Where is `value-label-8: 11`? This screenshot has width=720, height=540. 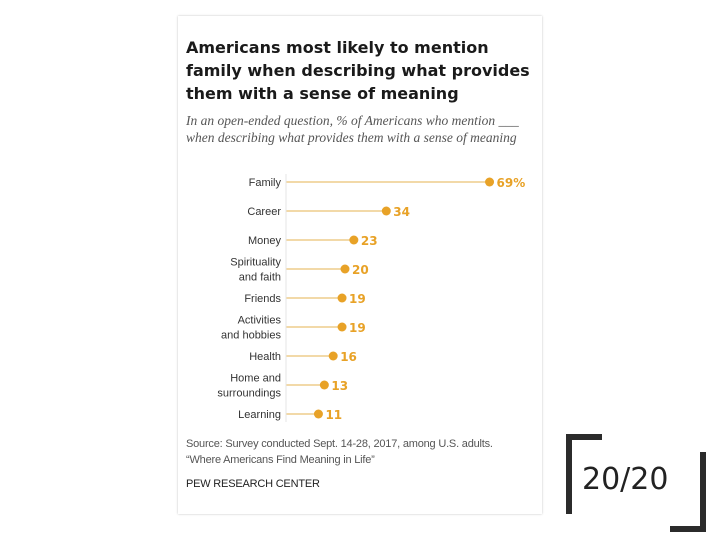 value-label-8: 11 is located at coordinates (333, 415).